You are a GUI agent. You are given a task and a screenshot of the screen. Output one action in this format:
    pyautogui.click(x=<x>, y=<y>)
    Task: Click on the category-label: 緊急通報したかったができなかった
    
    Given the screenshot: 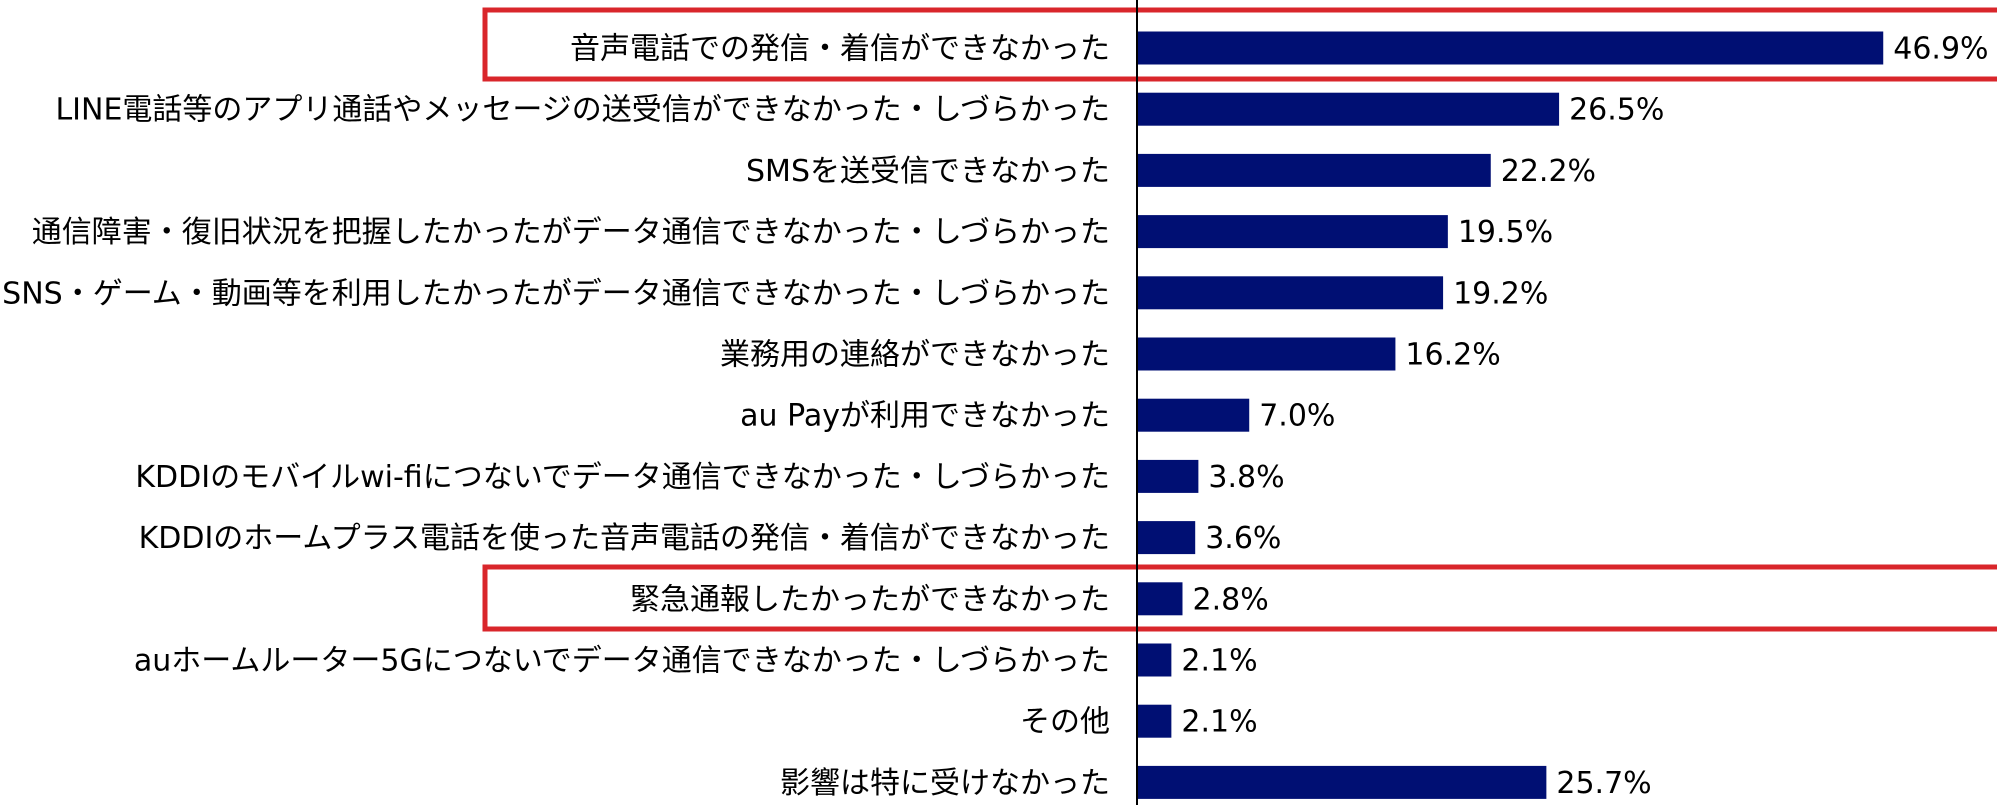 What is the action you would take?
    pyautogui.click(x=870, y=599)
    